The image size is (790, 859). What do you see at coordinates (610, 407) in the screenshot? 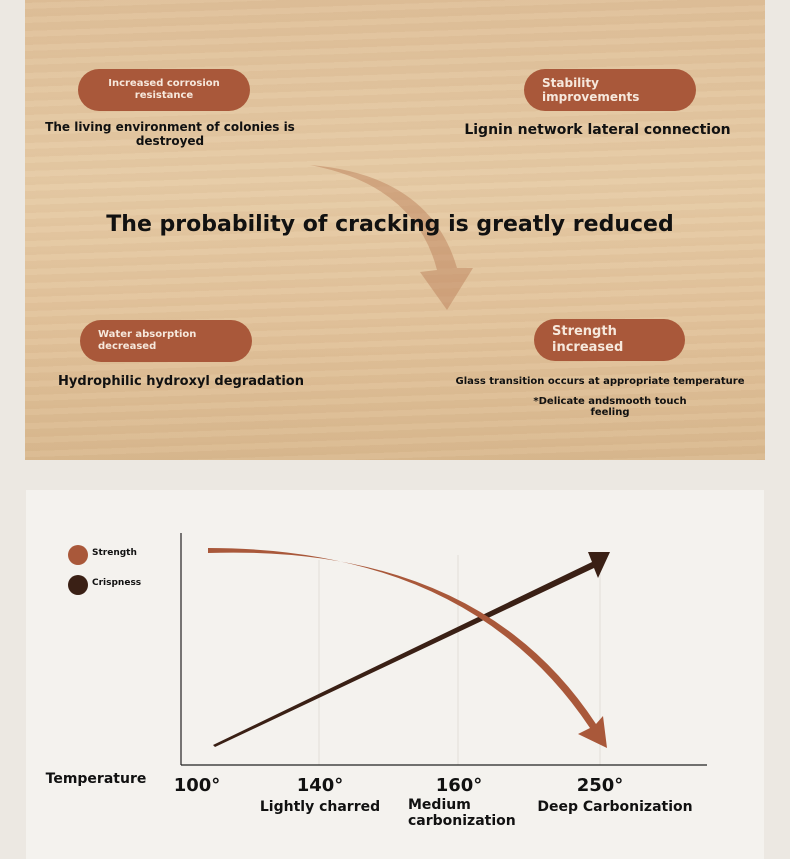
I see `strength-note: *Delicate andsmooth touch feeling` at bounding box center [610, 407].